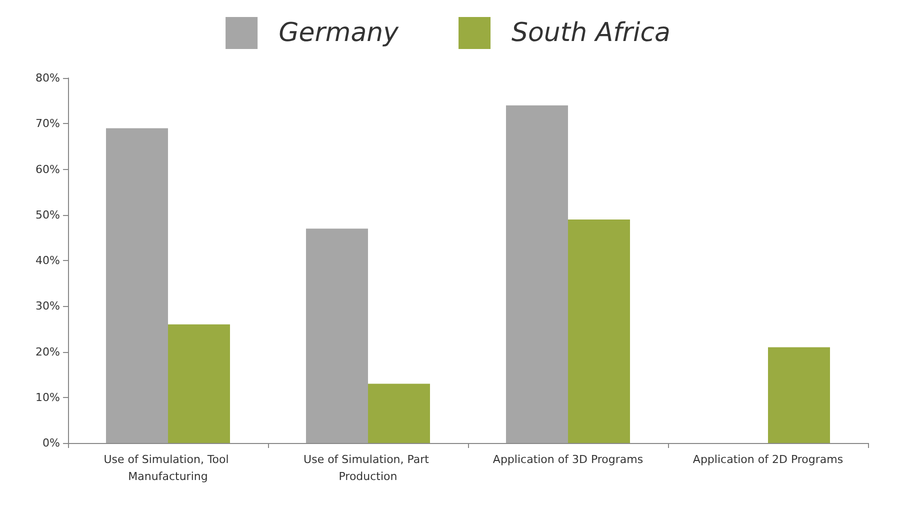  Describe the element at coordinates (339, 33) in the screenshot. I see `legend-label: Germany` at that location.